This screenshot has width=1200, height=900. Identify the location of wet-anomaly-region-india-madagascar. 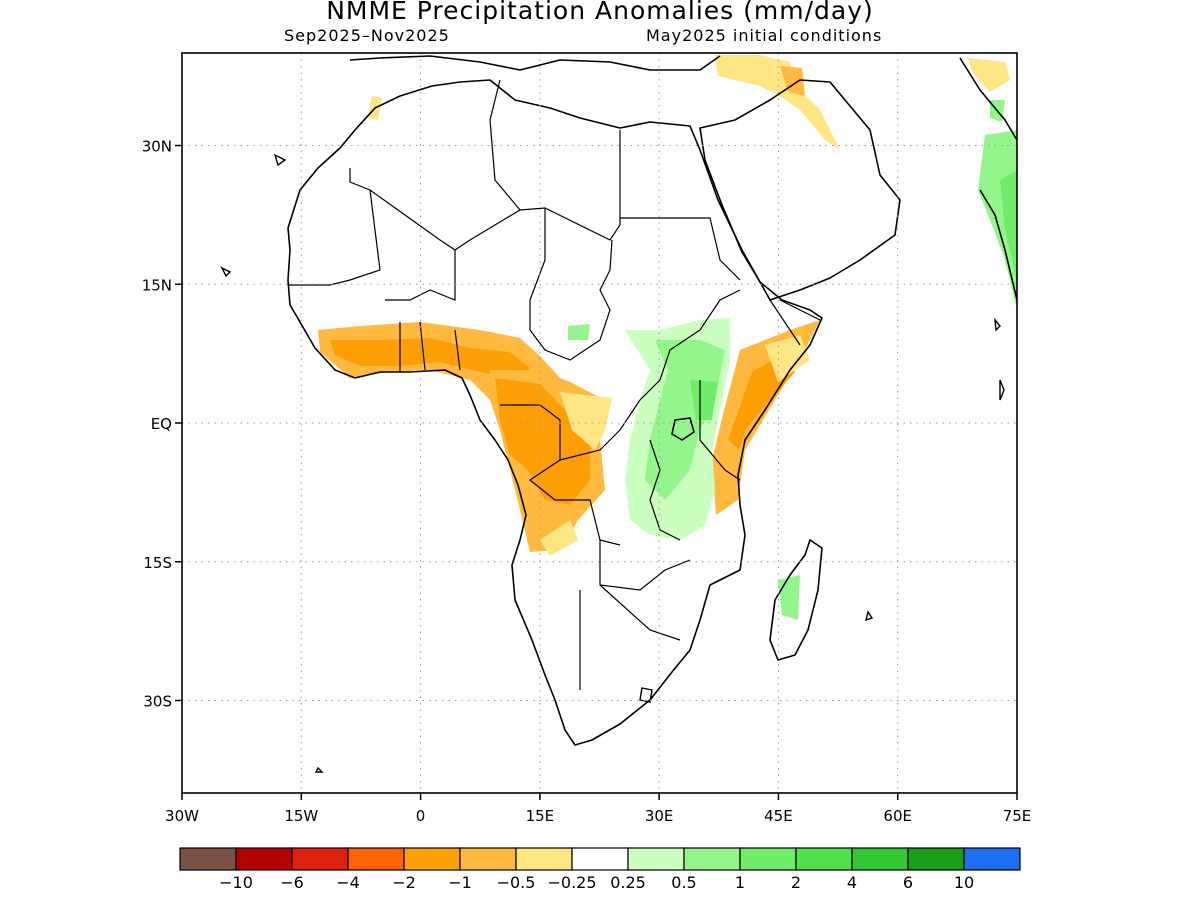
(897, 360).